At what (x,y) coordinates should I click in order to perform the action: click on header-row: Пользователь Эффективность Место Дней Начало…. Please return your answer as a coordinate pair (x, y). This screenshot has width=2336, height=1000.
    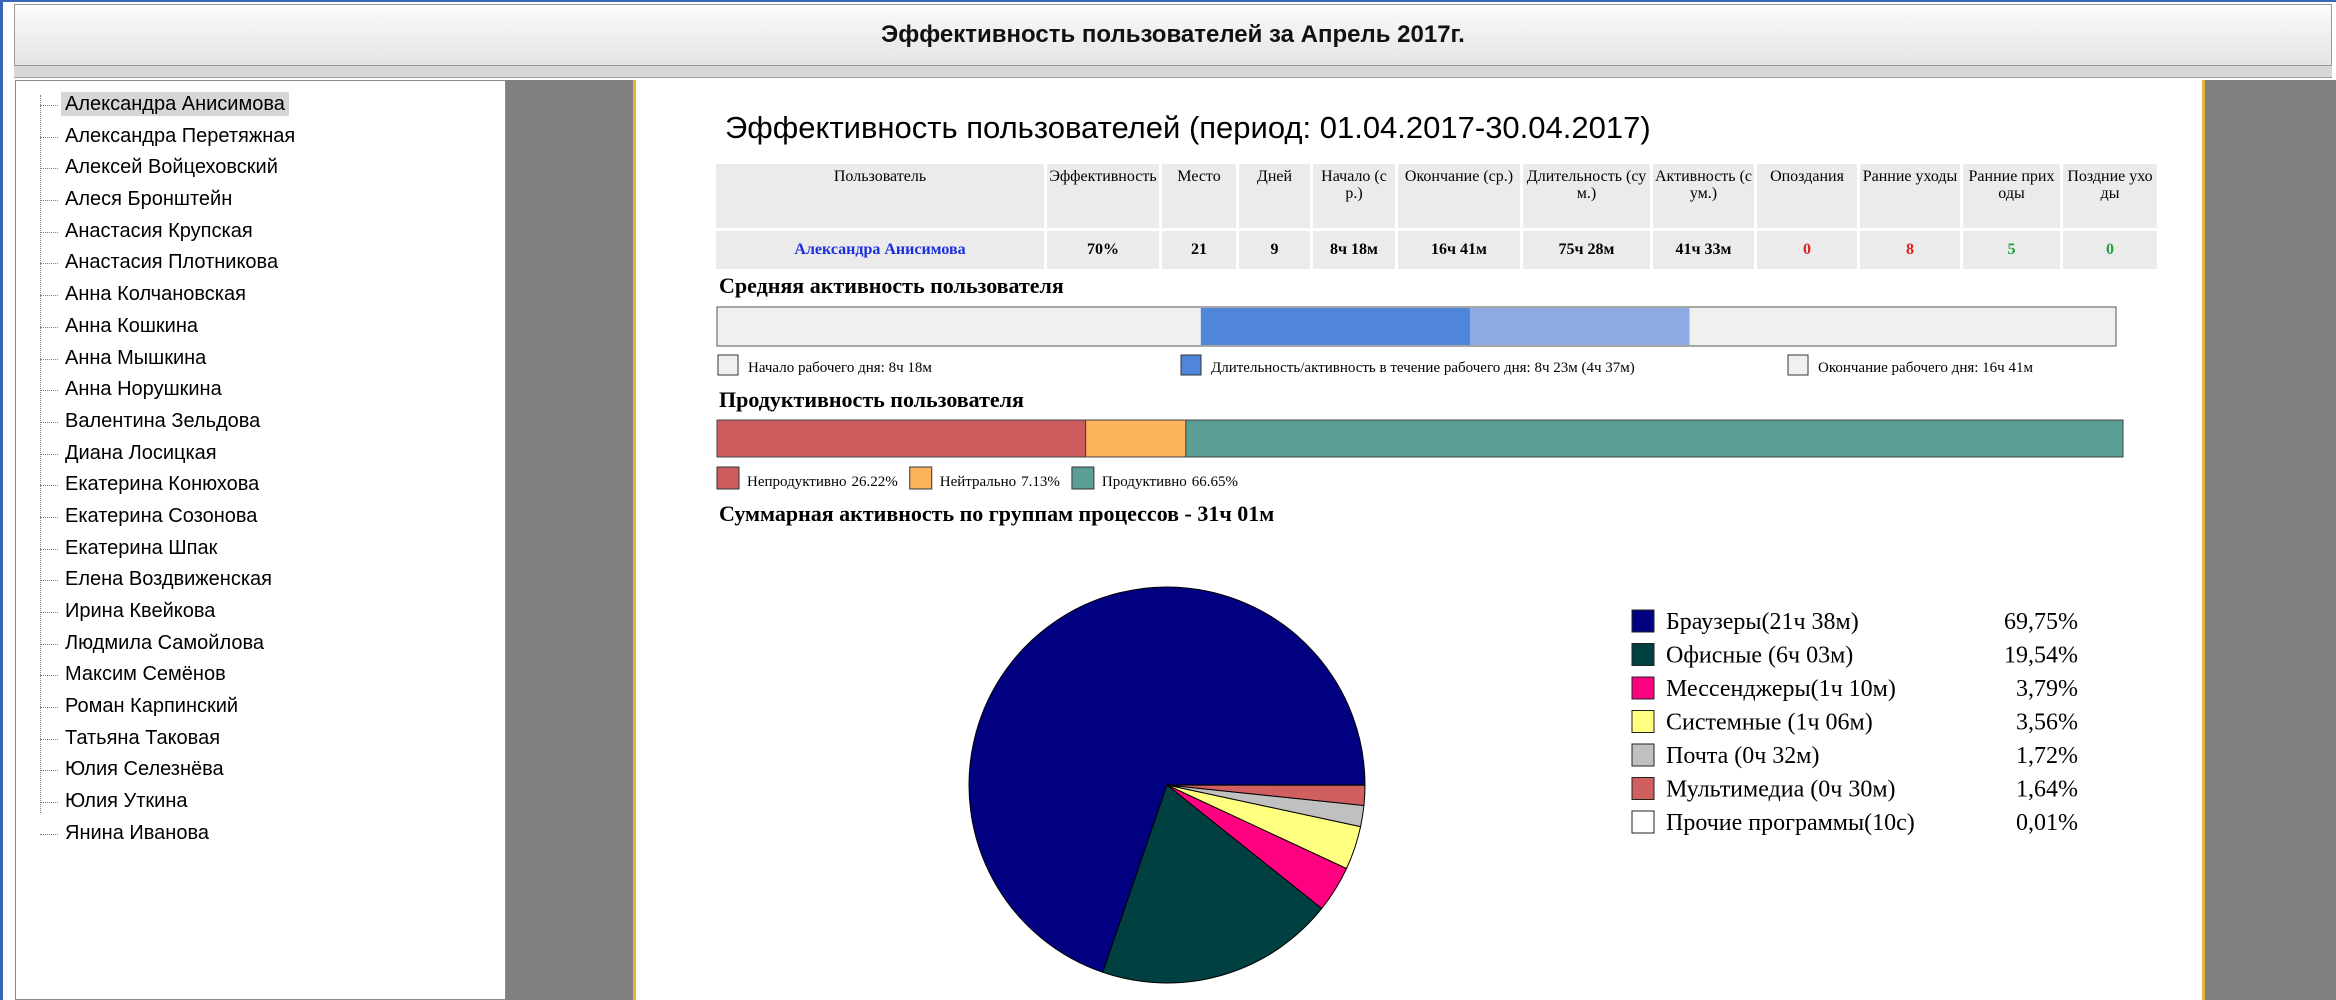
    Looking at the image, I should click on (1436, 196).